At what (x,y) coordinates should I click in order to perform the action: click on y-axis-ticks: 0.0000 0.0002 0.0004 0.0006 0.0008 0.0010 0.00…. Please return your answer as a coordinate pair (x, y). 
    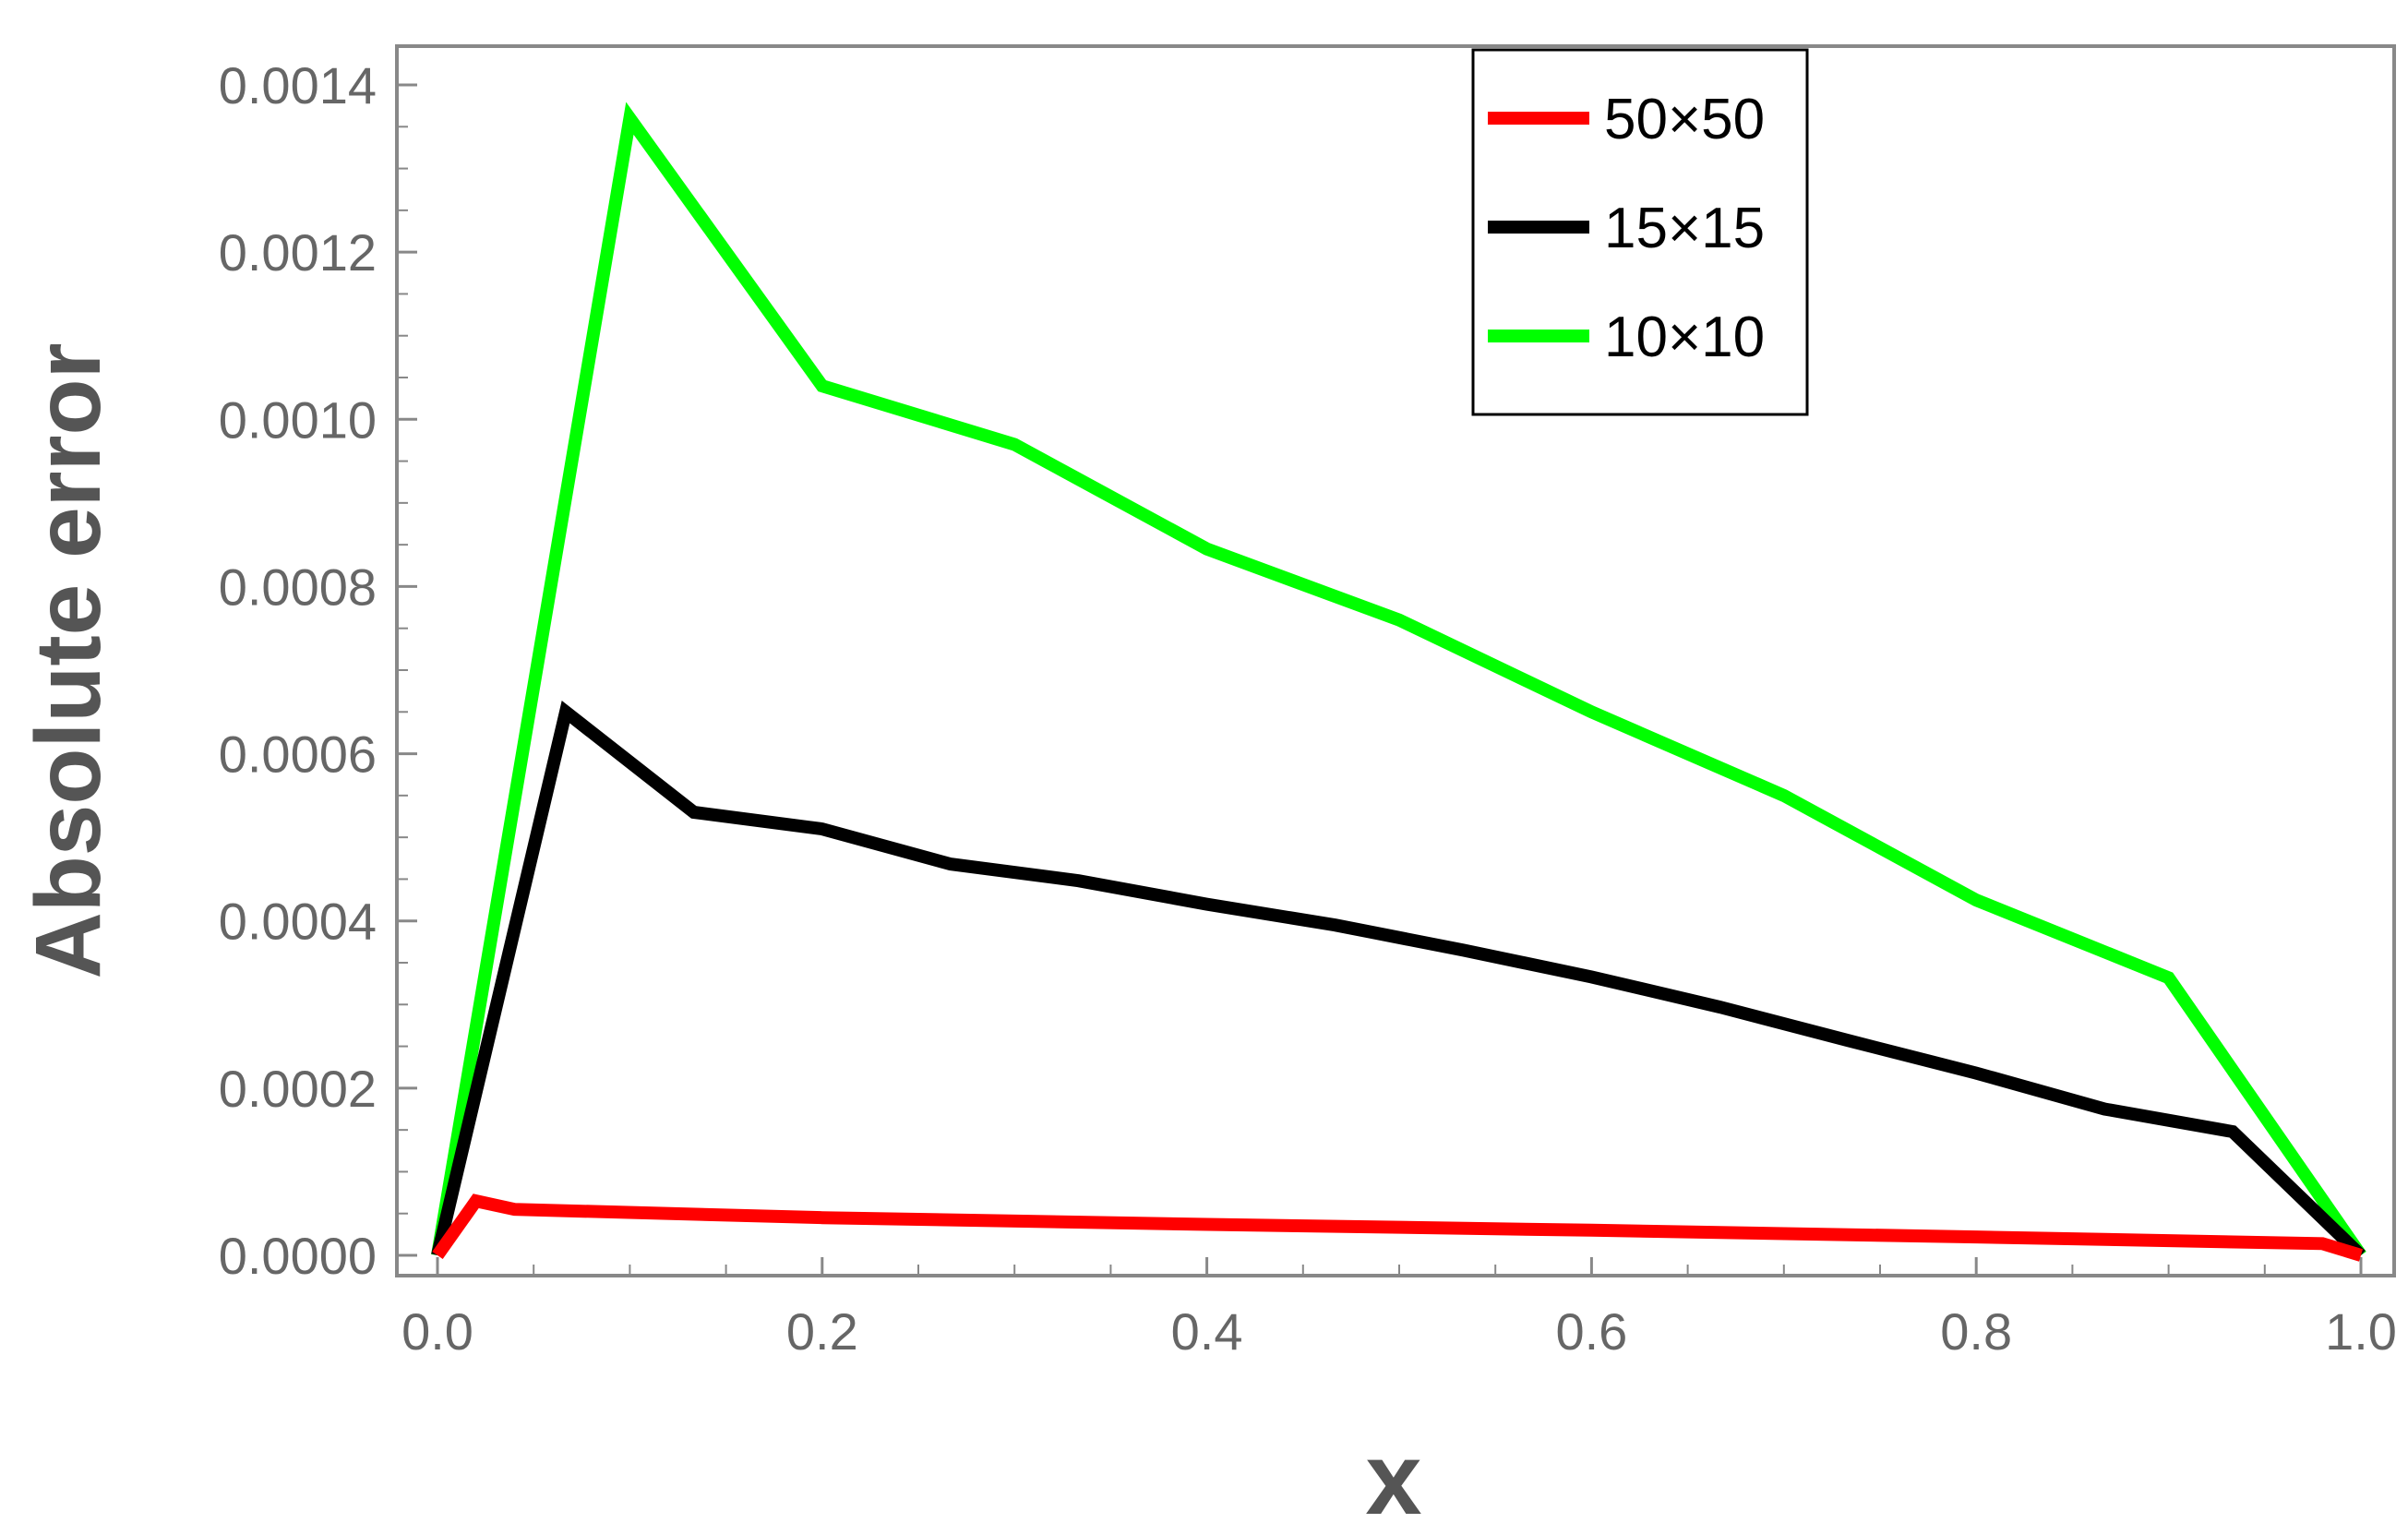
    Looking at the image, I should click on (318, 670).